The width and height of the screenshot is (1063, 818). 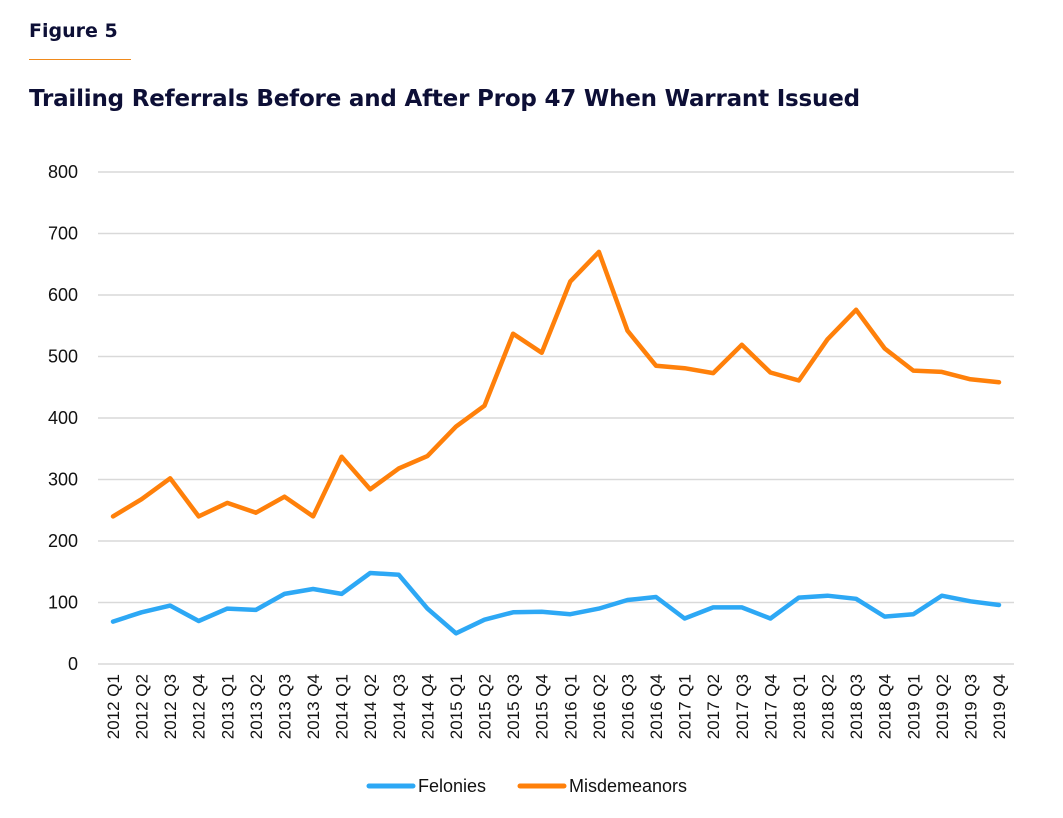 What do you see at coordinates (656, 706) in the screenshot?
I see `x-tick-label: 2016 Q4` at bounding box center [656, 706].